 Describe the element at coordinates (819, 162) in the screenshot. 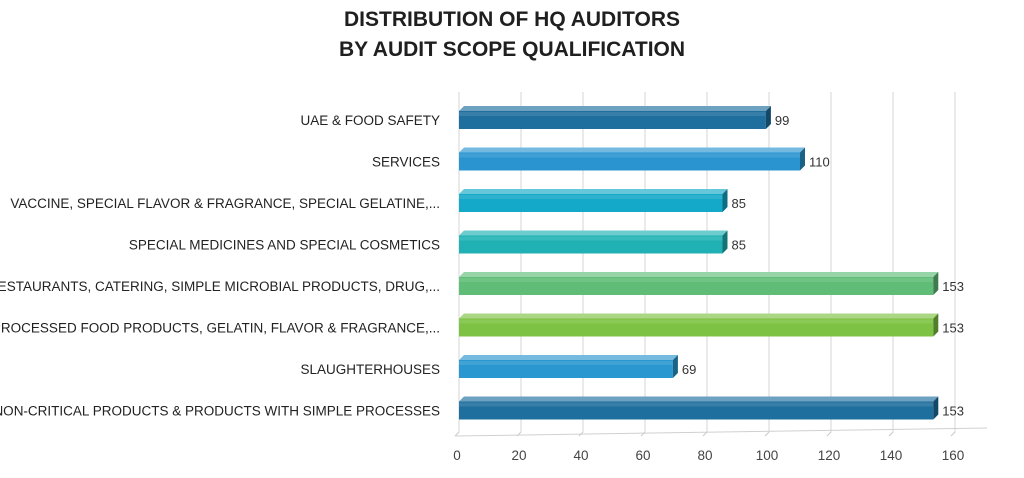

I see `value-label: 110` at that location.